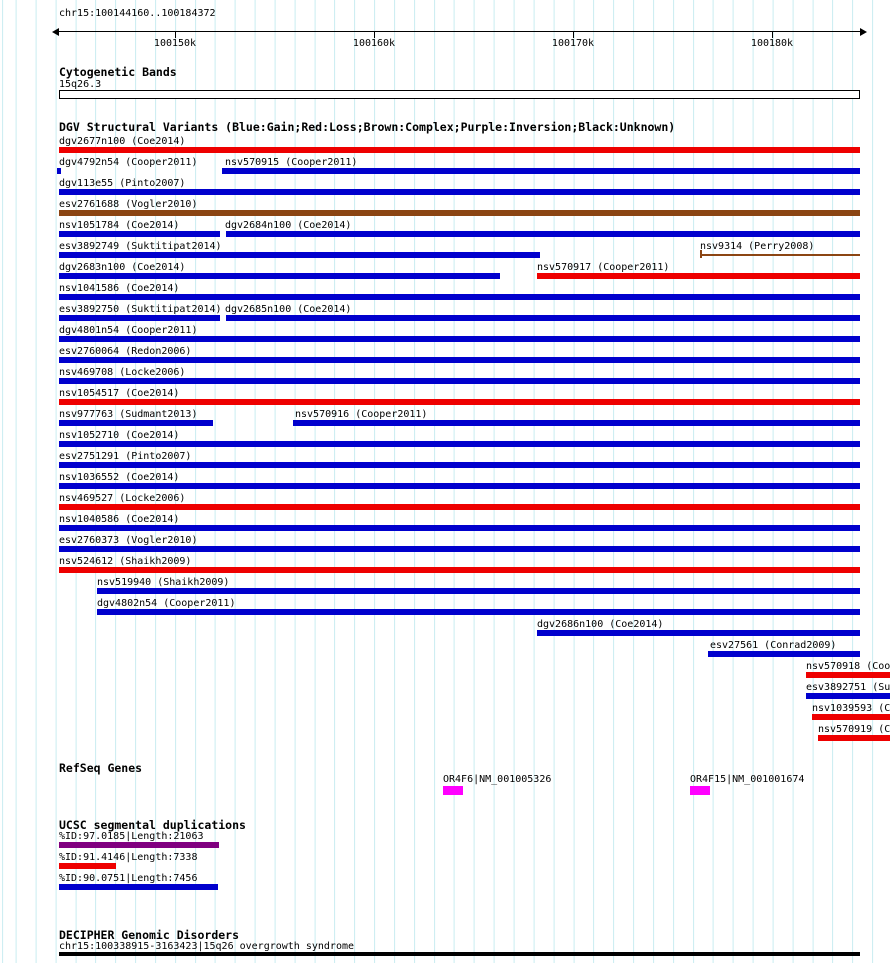 The width and height of the screenshot is (890, 963). I want to click on variant-label: nsv1040586 (Coe2014), so click(119, 519).